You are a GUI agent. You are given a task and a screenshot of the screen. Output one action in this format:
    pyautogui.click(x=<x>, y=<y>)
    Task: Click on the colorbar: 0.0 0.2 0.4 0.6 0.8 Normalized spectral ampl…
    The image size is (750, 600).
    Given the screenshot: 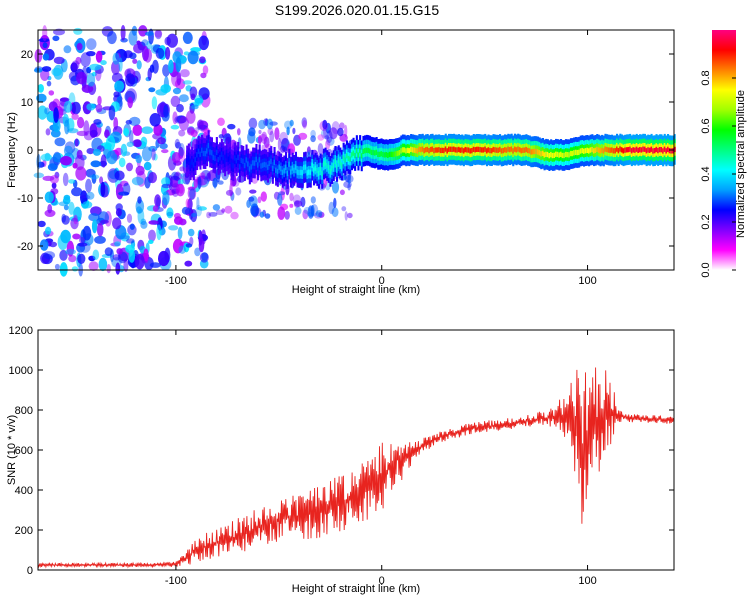 What is the action you would take?
    pyautogui.click(x=723, y=154)
    